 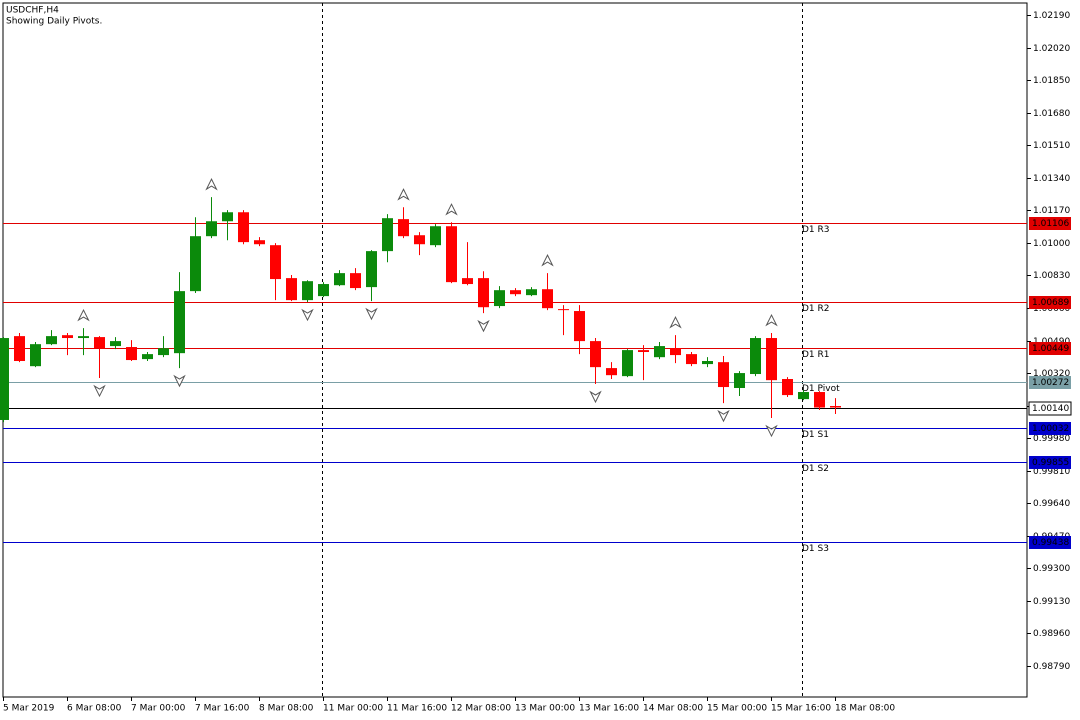 I want to click on x-tick-label: 13 Mar 00:00, so click(x=545, y=709).